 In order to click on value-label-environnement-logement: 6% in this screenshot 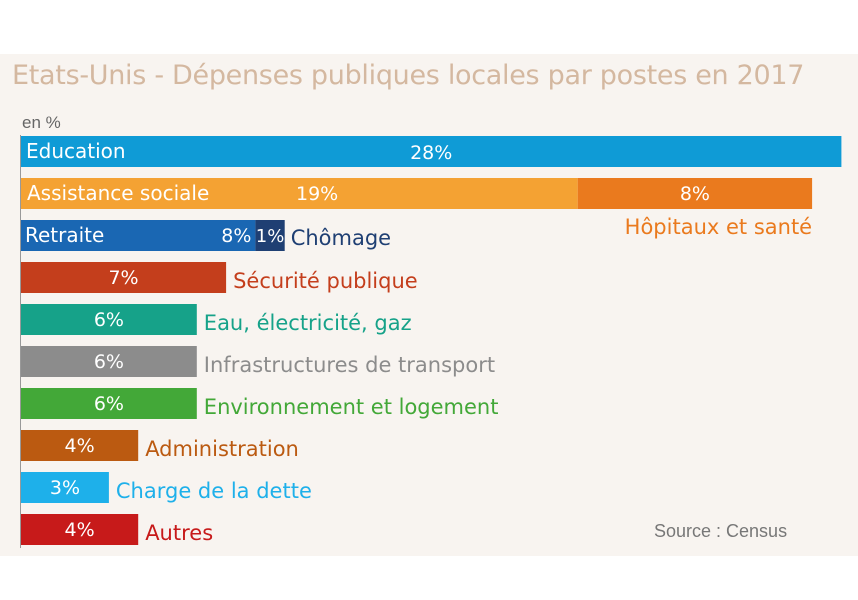, I will do `click(109, 404)`.